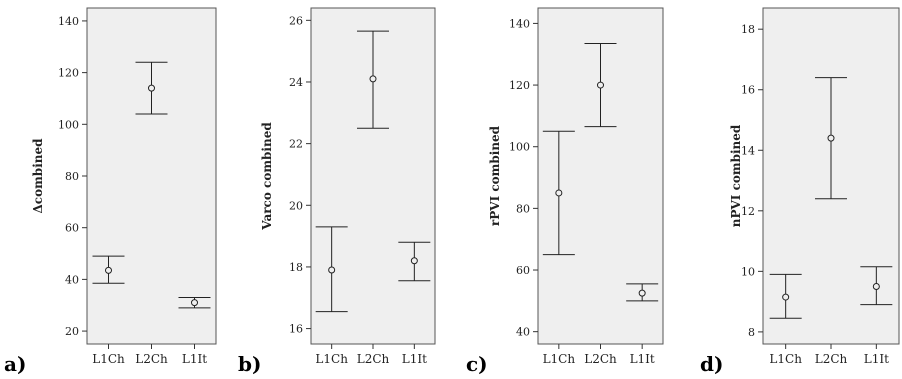  What do you see at coordinates (600, 359) in the screenshot?
I see `panel-3-x-tick-label: L2Ch` at bounding box center [600, 359].